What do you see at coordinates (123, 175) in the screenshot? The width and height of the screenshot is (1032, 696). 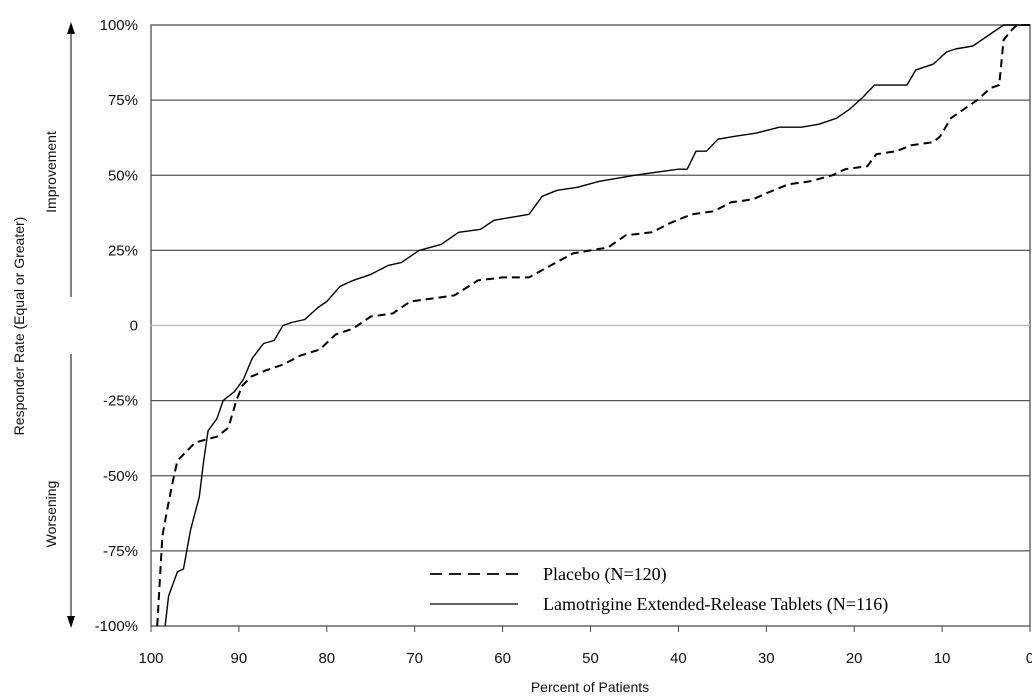 I see `y-tick-label: 50%` at bounding box center [123, 175].